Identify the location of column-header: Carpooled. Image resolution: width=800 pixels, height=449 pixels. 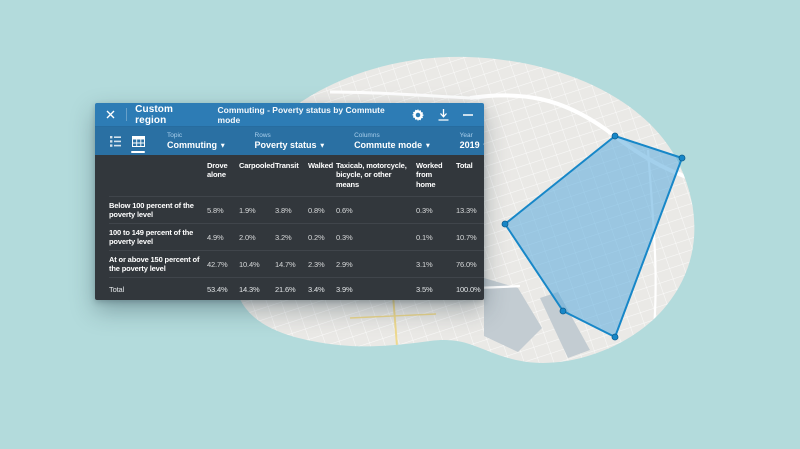
(257, 165).